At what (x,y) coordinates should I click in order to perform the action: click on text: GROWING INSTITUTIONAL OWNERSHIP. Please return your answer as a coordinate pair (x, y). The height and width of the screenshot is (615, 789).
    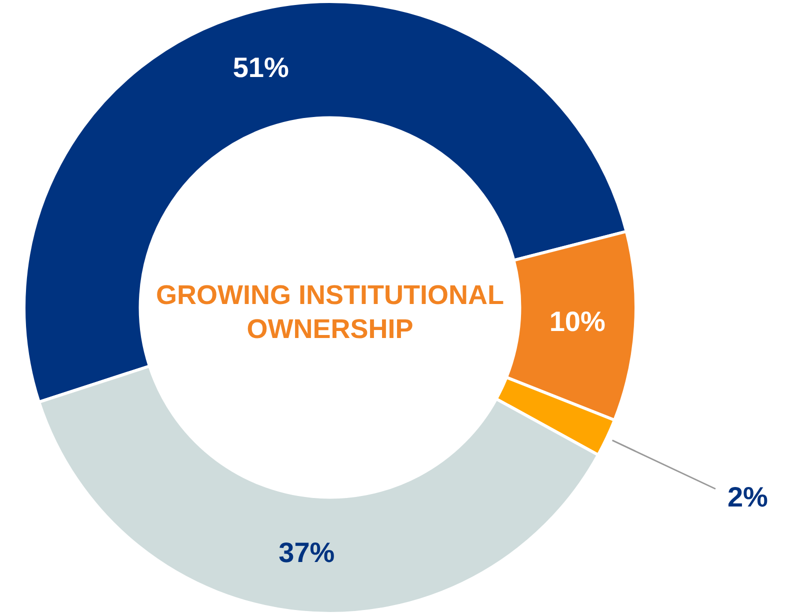
    Looking at the image, I should click on (330, 312).